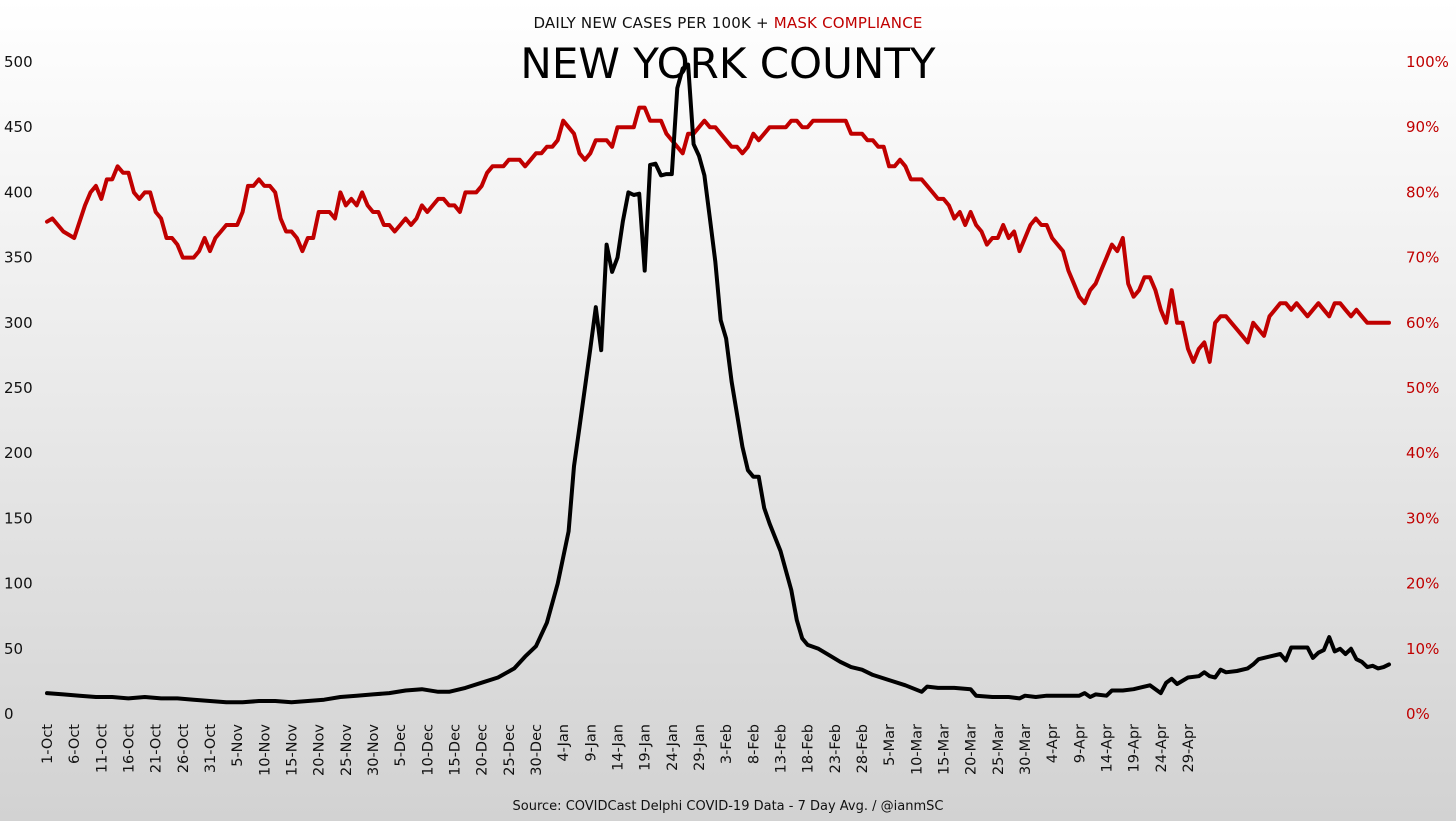 This screenshot has height=821, width=1456. What do you see at coordinates (184, 748) in the screenshot?
I see `x-tick-label: 26-Oct` at bounding box center [184, 748].